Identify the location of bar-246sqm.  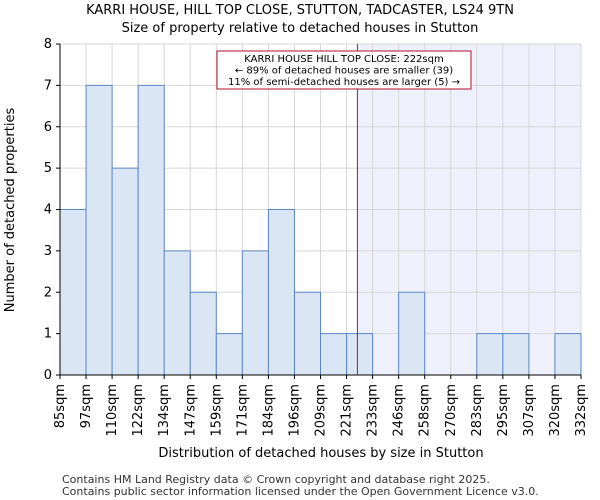
(412, 333).